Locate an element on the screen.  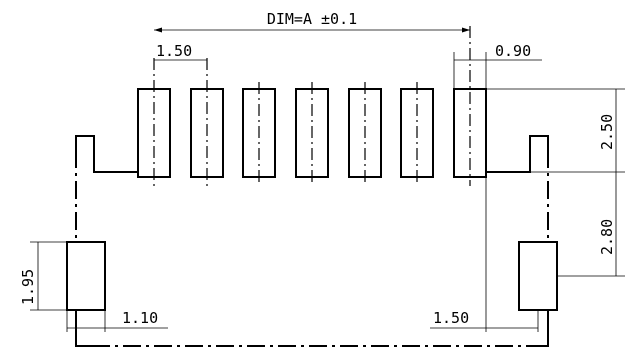
left-shoulder is located at coordinates (106, 154).